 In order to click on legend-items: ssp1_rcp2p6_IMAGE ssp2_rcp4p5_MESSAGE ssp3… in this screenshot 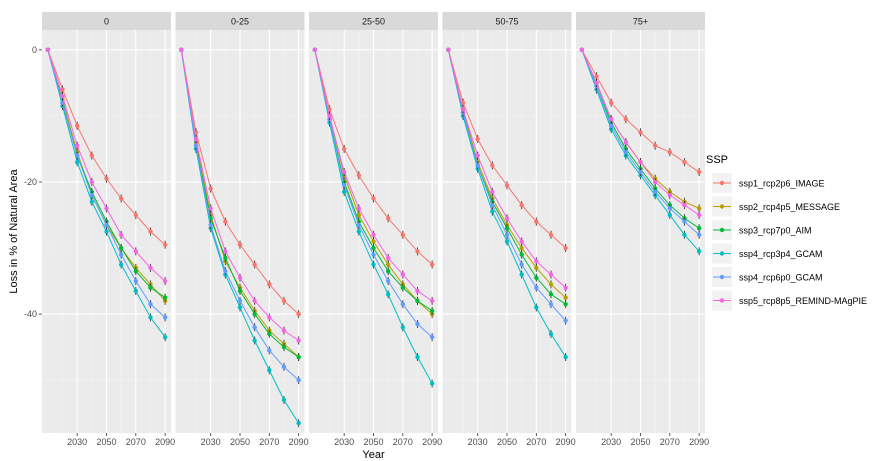, I will do `click(789, 242)`.